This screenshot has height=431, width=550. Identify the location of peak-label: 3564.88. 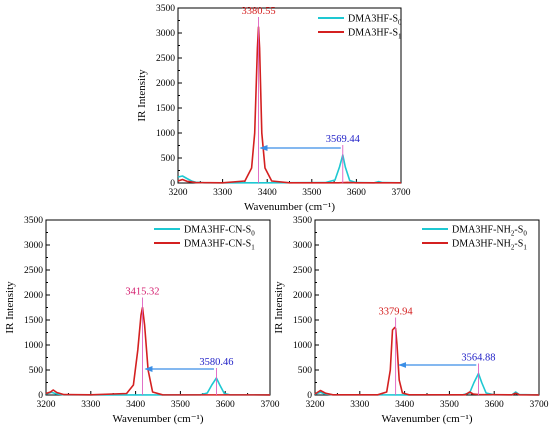
(478, 358).